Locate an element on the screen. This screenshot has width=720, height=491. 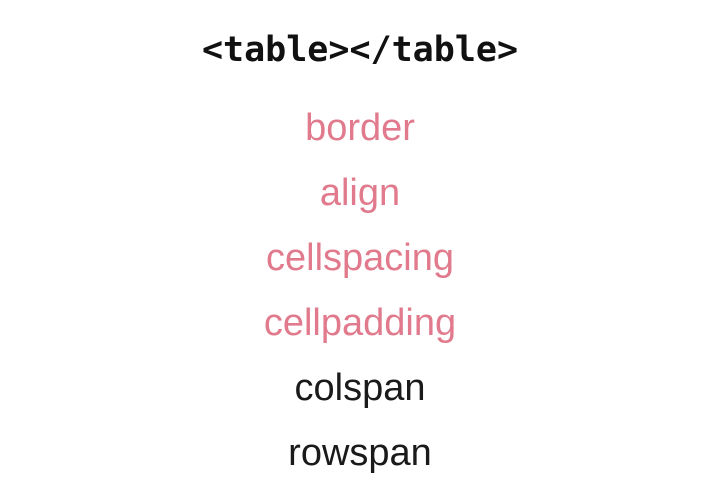
attribute-item-border: border is located at coordinates (360, 128).